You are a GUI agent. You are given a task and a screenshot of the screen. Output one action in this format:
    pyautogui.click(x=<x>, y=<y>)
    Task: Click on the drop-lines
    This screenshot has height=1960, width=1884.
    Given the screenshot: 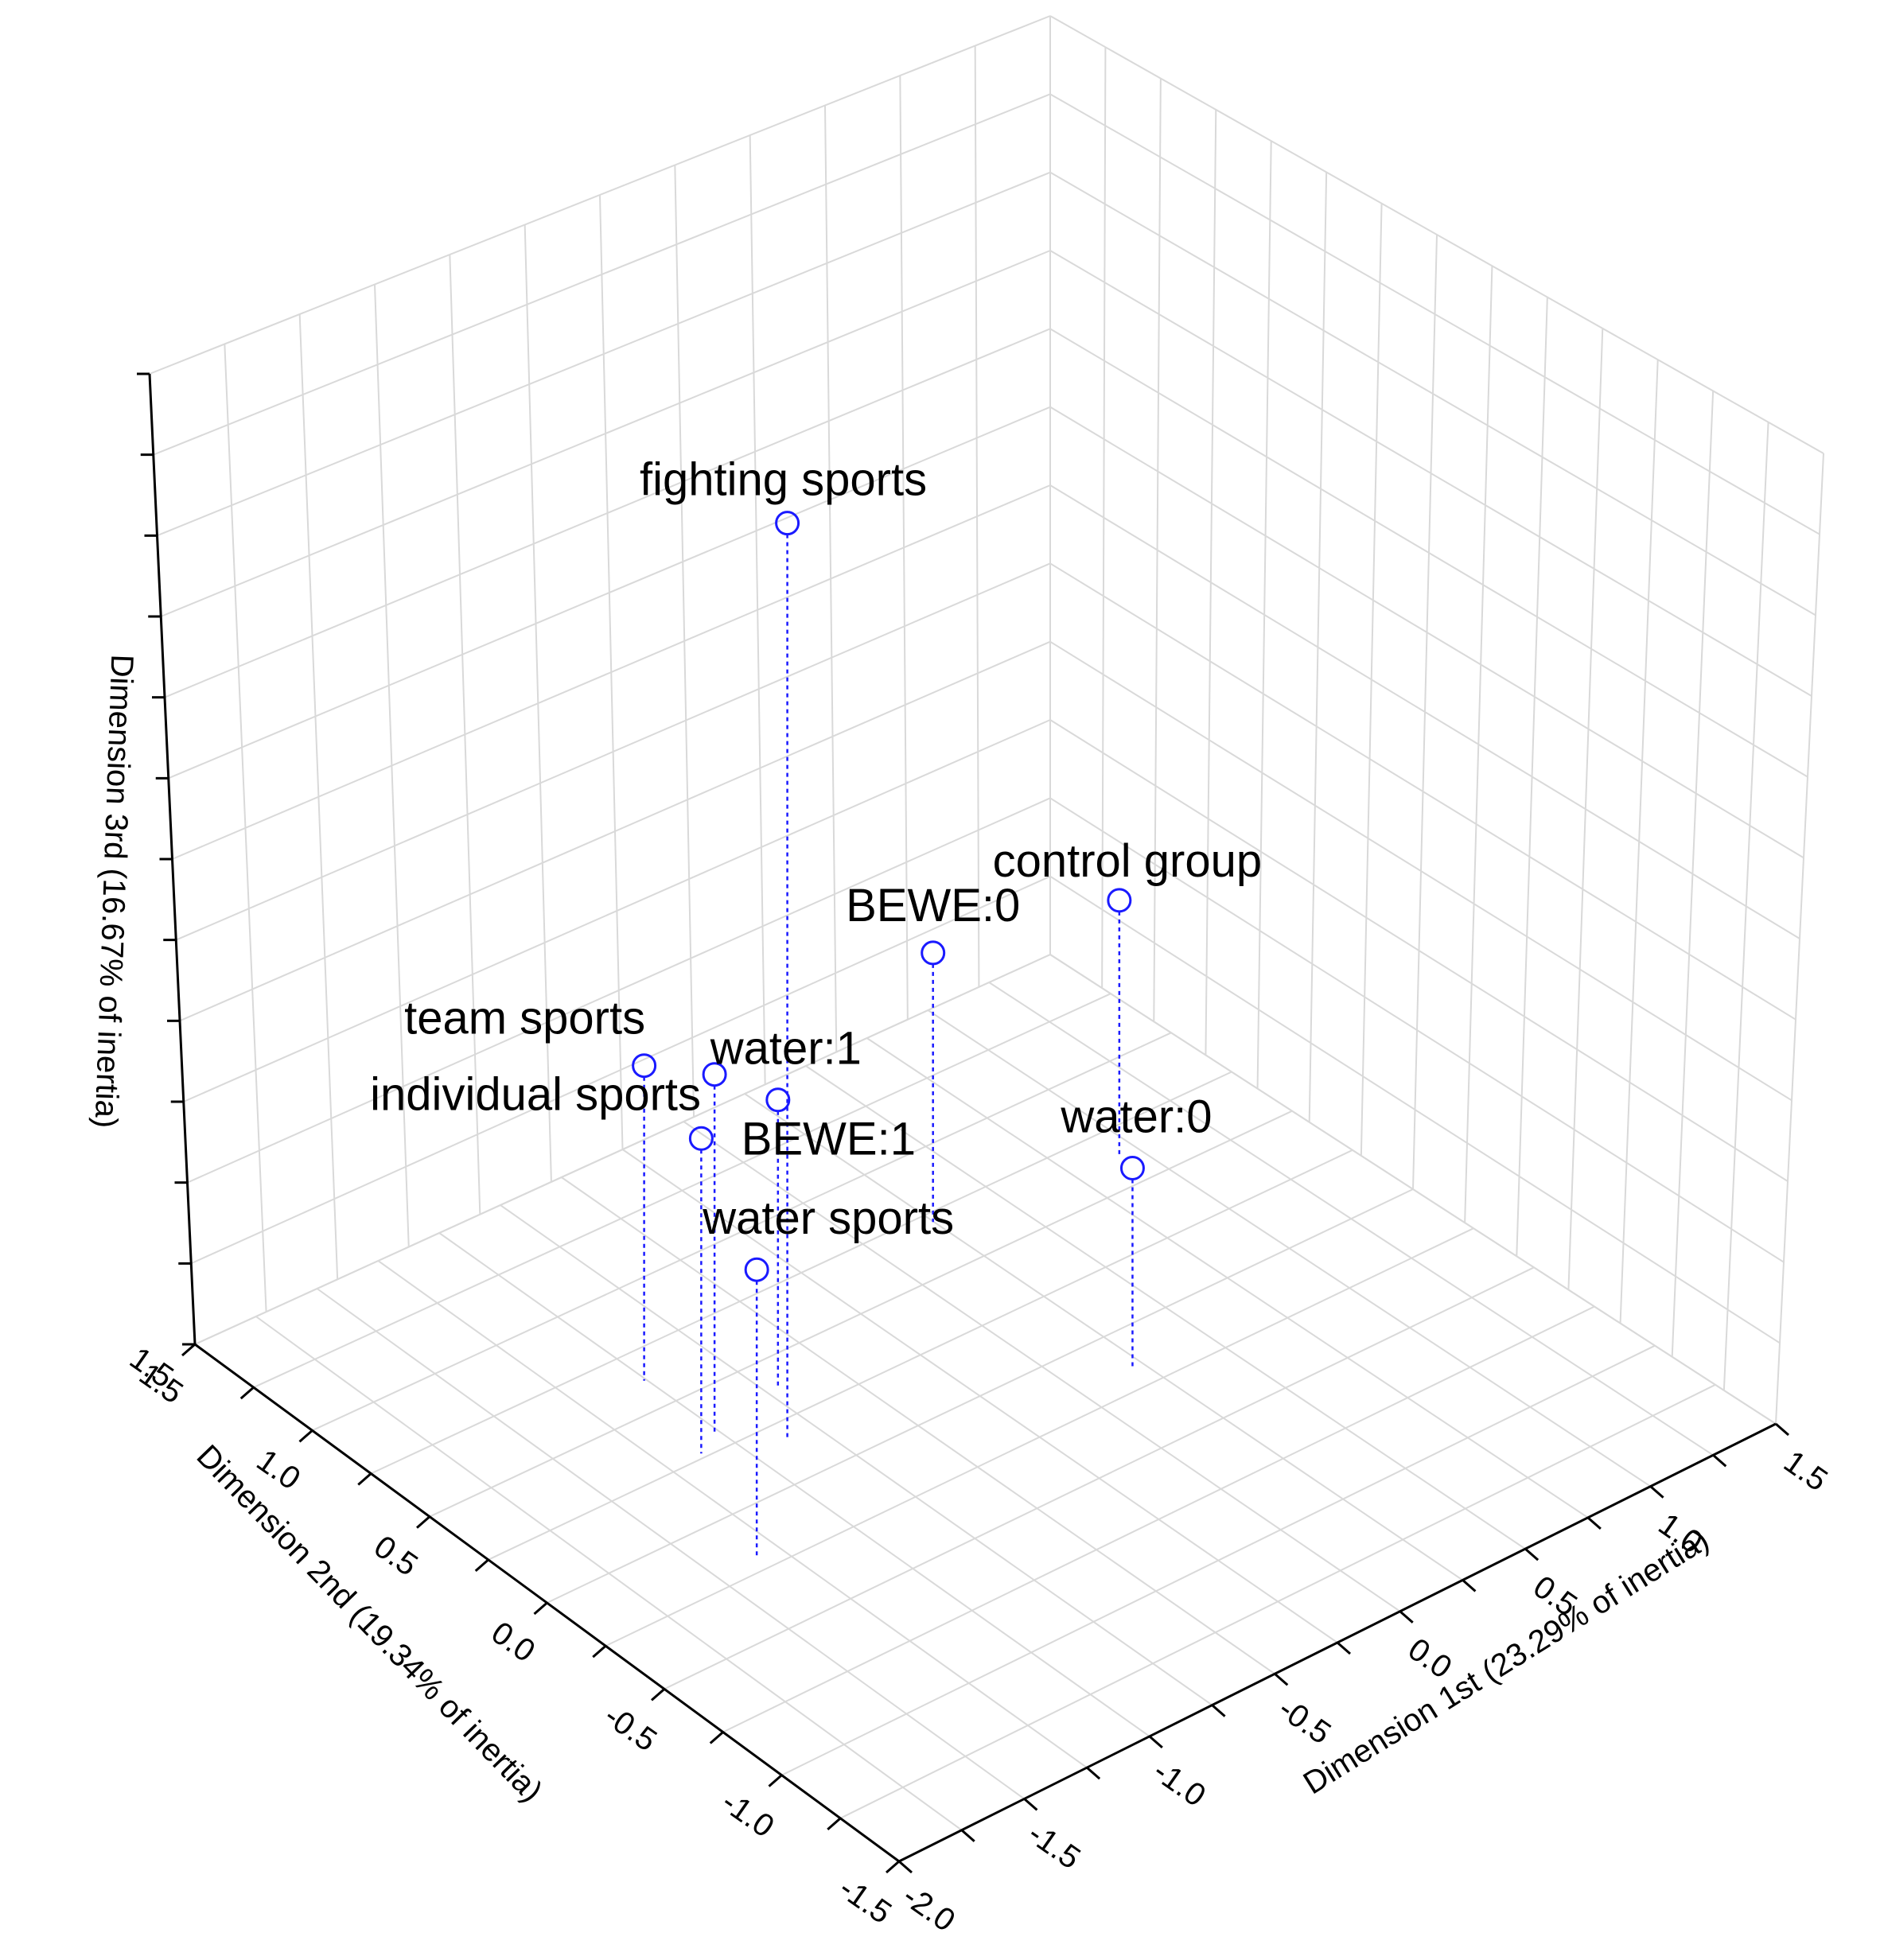 What is the action you would take?
    pyautogui.click(x=888, y=1045)
    